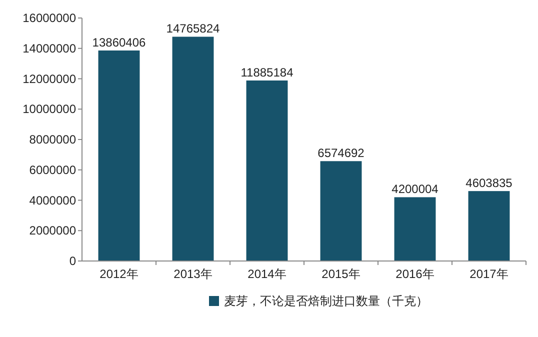  I want to click on y-tick-label: 10000000, so click(49, 109).